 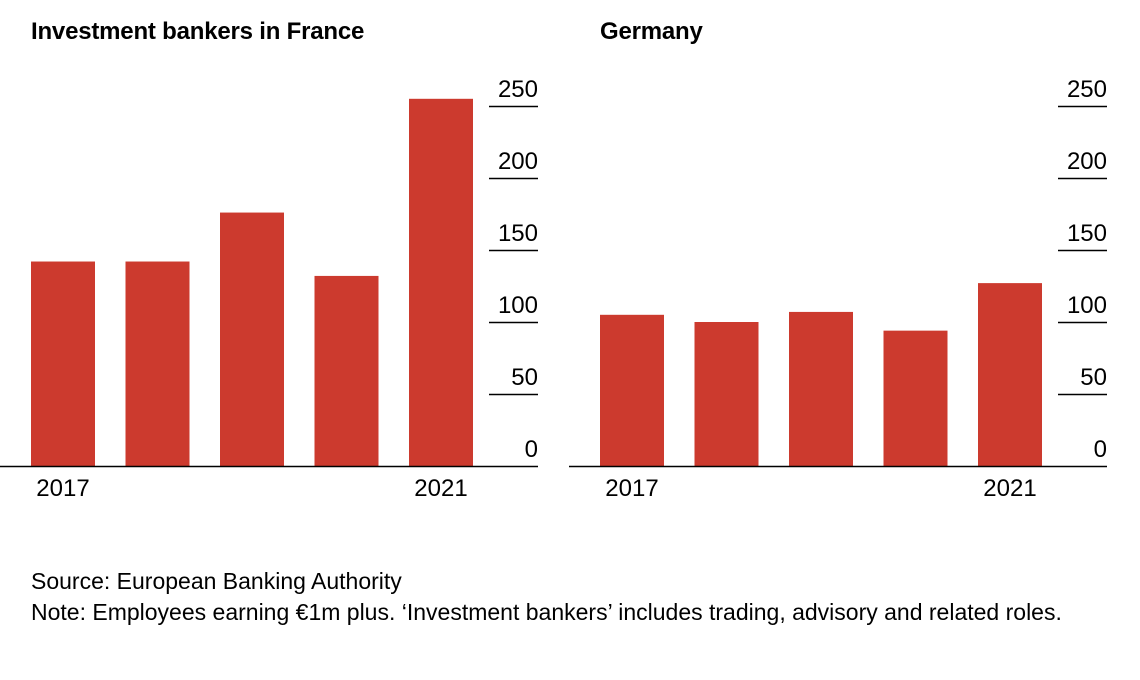 What do you see at coordinates (62, 488) in the screenshot?
I see `x-tick-label-france-2017: 2017` at bounding box center [62, 488].